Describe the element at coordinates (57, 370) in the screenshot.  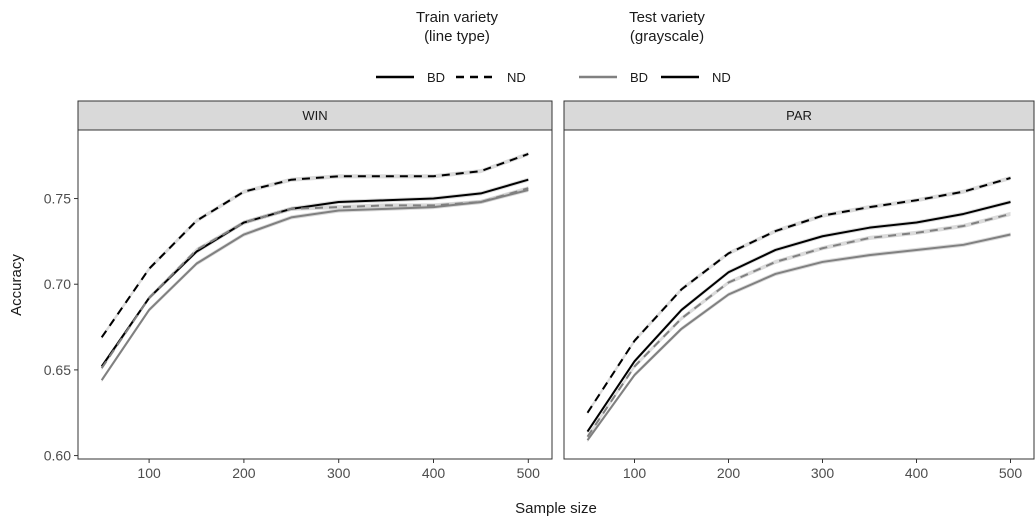
I see `y-tick-label-1: 0.65` at that location.